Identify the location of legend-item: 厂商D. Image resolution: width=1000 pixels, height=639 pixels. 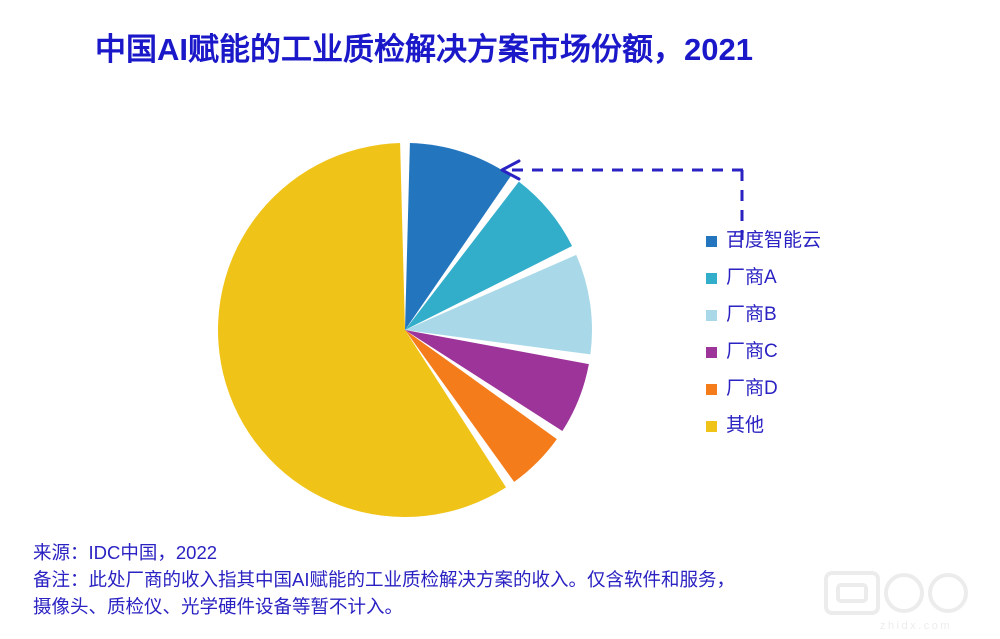
(831, 388).